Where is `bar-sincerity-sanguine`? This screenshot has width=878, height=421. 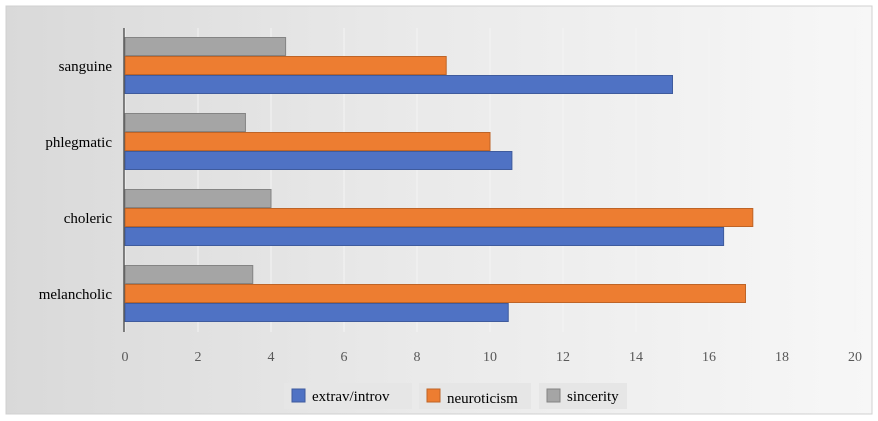 bar-sincerity-sanguine is located at coordinates (205, 46).